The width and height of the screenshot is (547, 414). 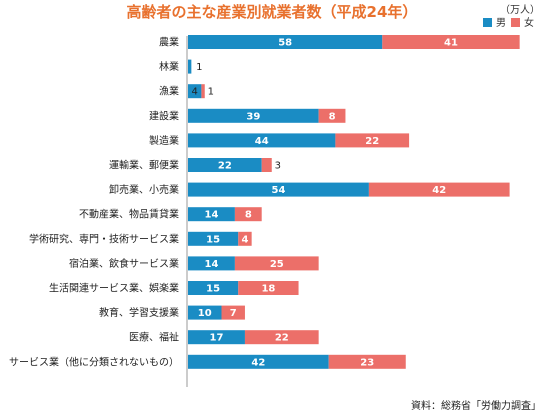 I want to click on value-label-men: 17, so click(x=217, y=338).